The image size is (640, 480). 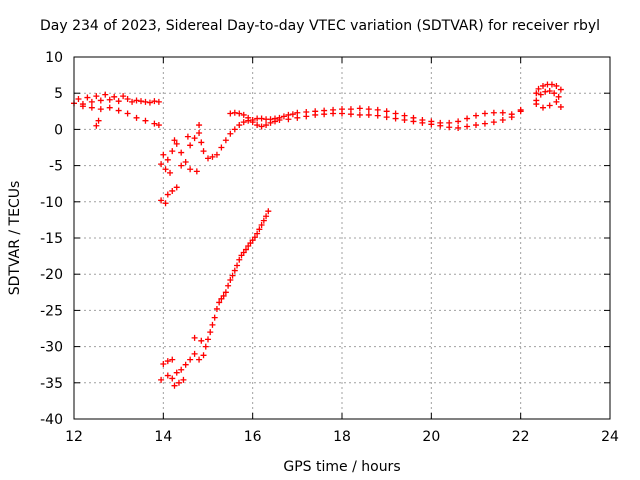 What do you see at coordinates (54, 58) in the screenshot?
I see `y-tick-label: 10` at bounding box center [54, 58].